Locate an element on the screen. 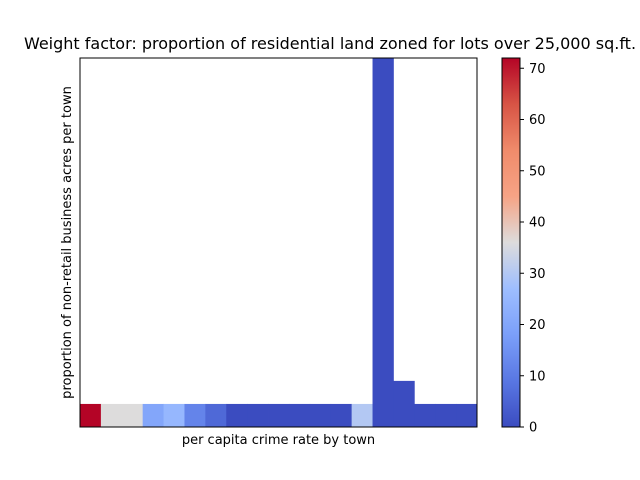  colorbar-tick-label: 10 is located at coordinates (537, 376).